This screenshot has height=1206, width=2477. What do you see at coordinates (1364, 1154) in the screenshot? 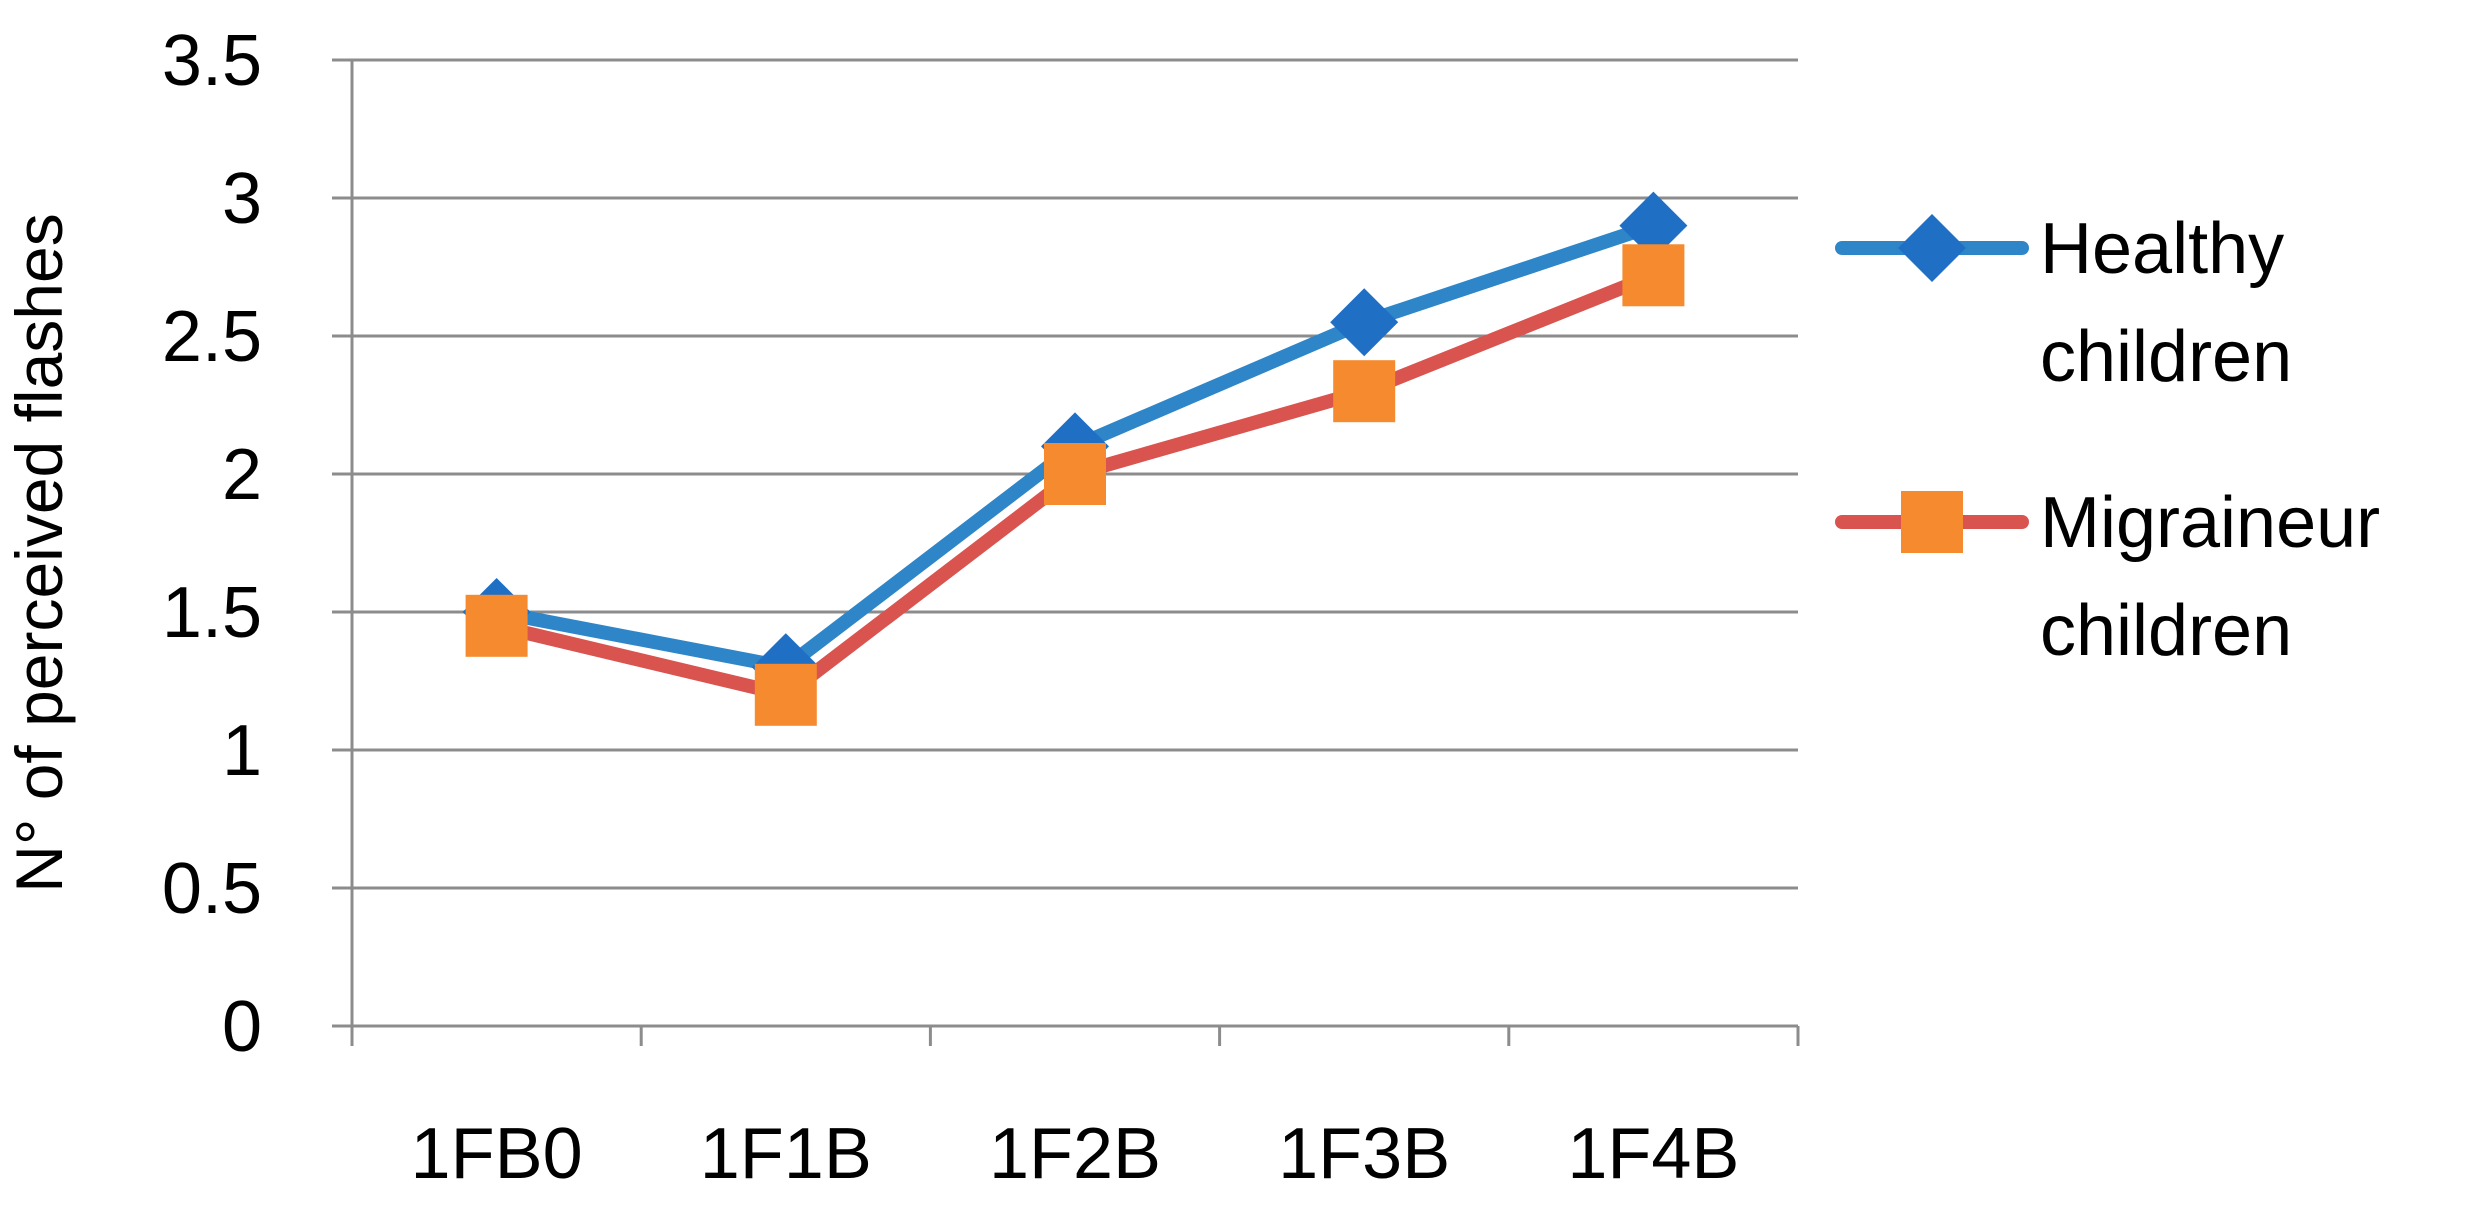
I see `x-tick-label: 1F3B` at bounding box center [1364, 1154].